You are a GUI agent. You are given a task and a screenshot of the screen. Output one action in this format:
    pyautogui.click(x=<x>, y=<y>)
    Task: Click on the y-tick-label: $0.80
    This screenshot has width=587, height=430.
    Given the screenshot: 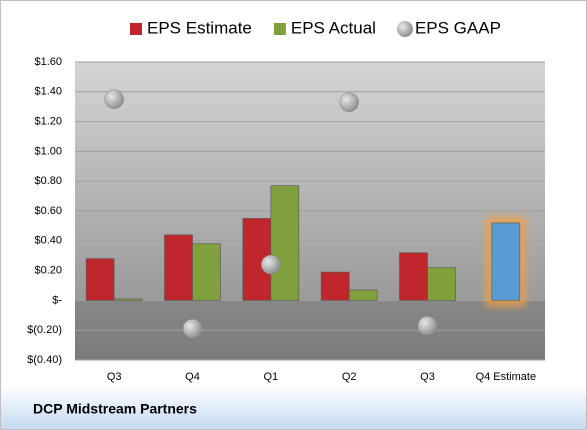 What is the action you would take?
    pyautogui.click(x=48, y=181)
    